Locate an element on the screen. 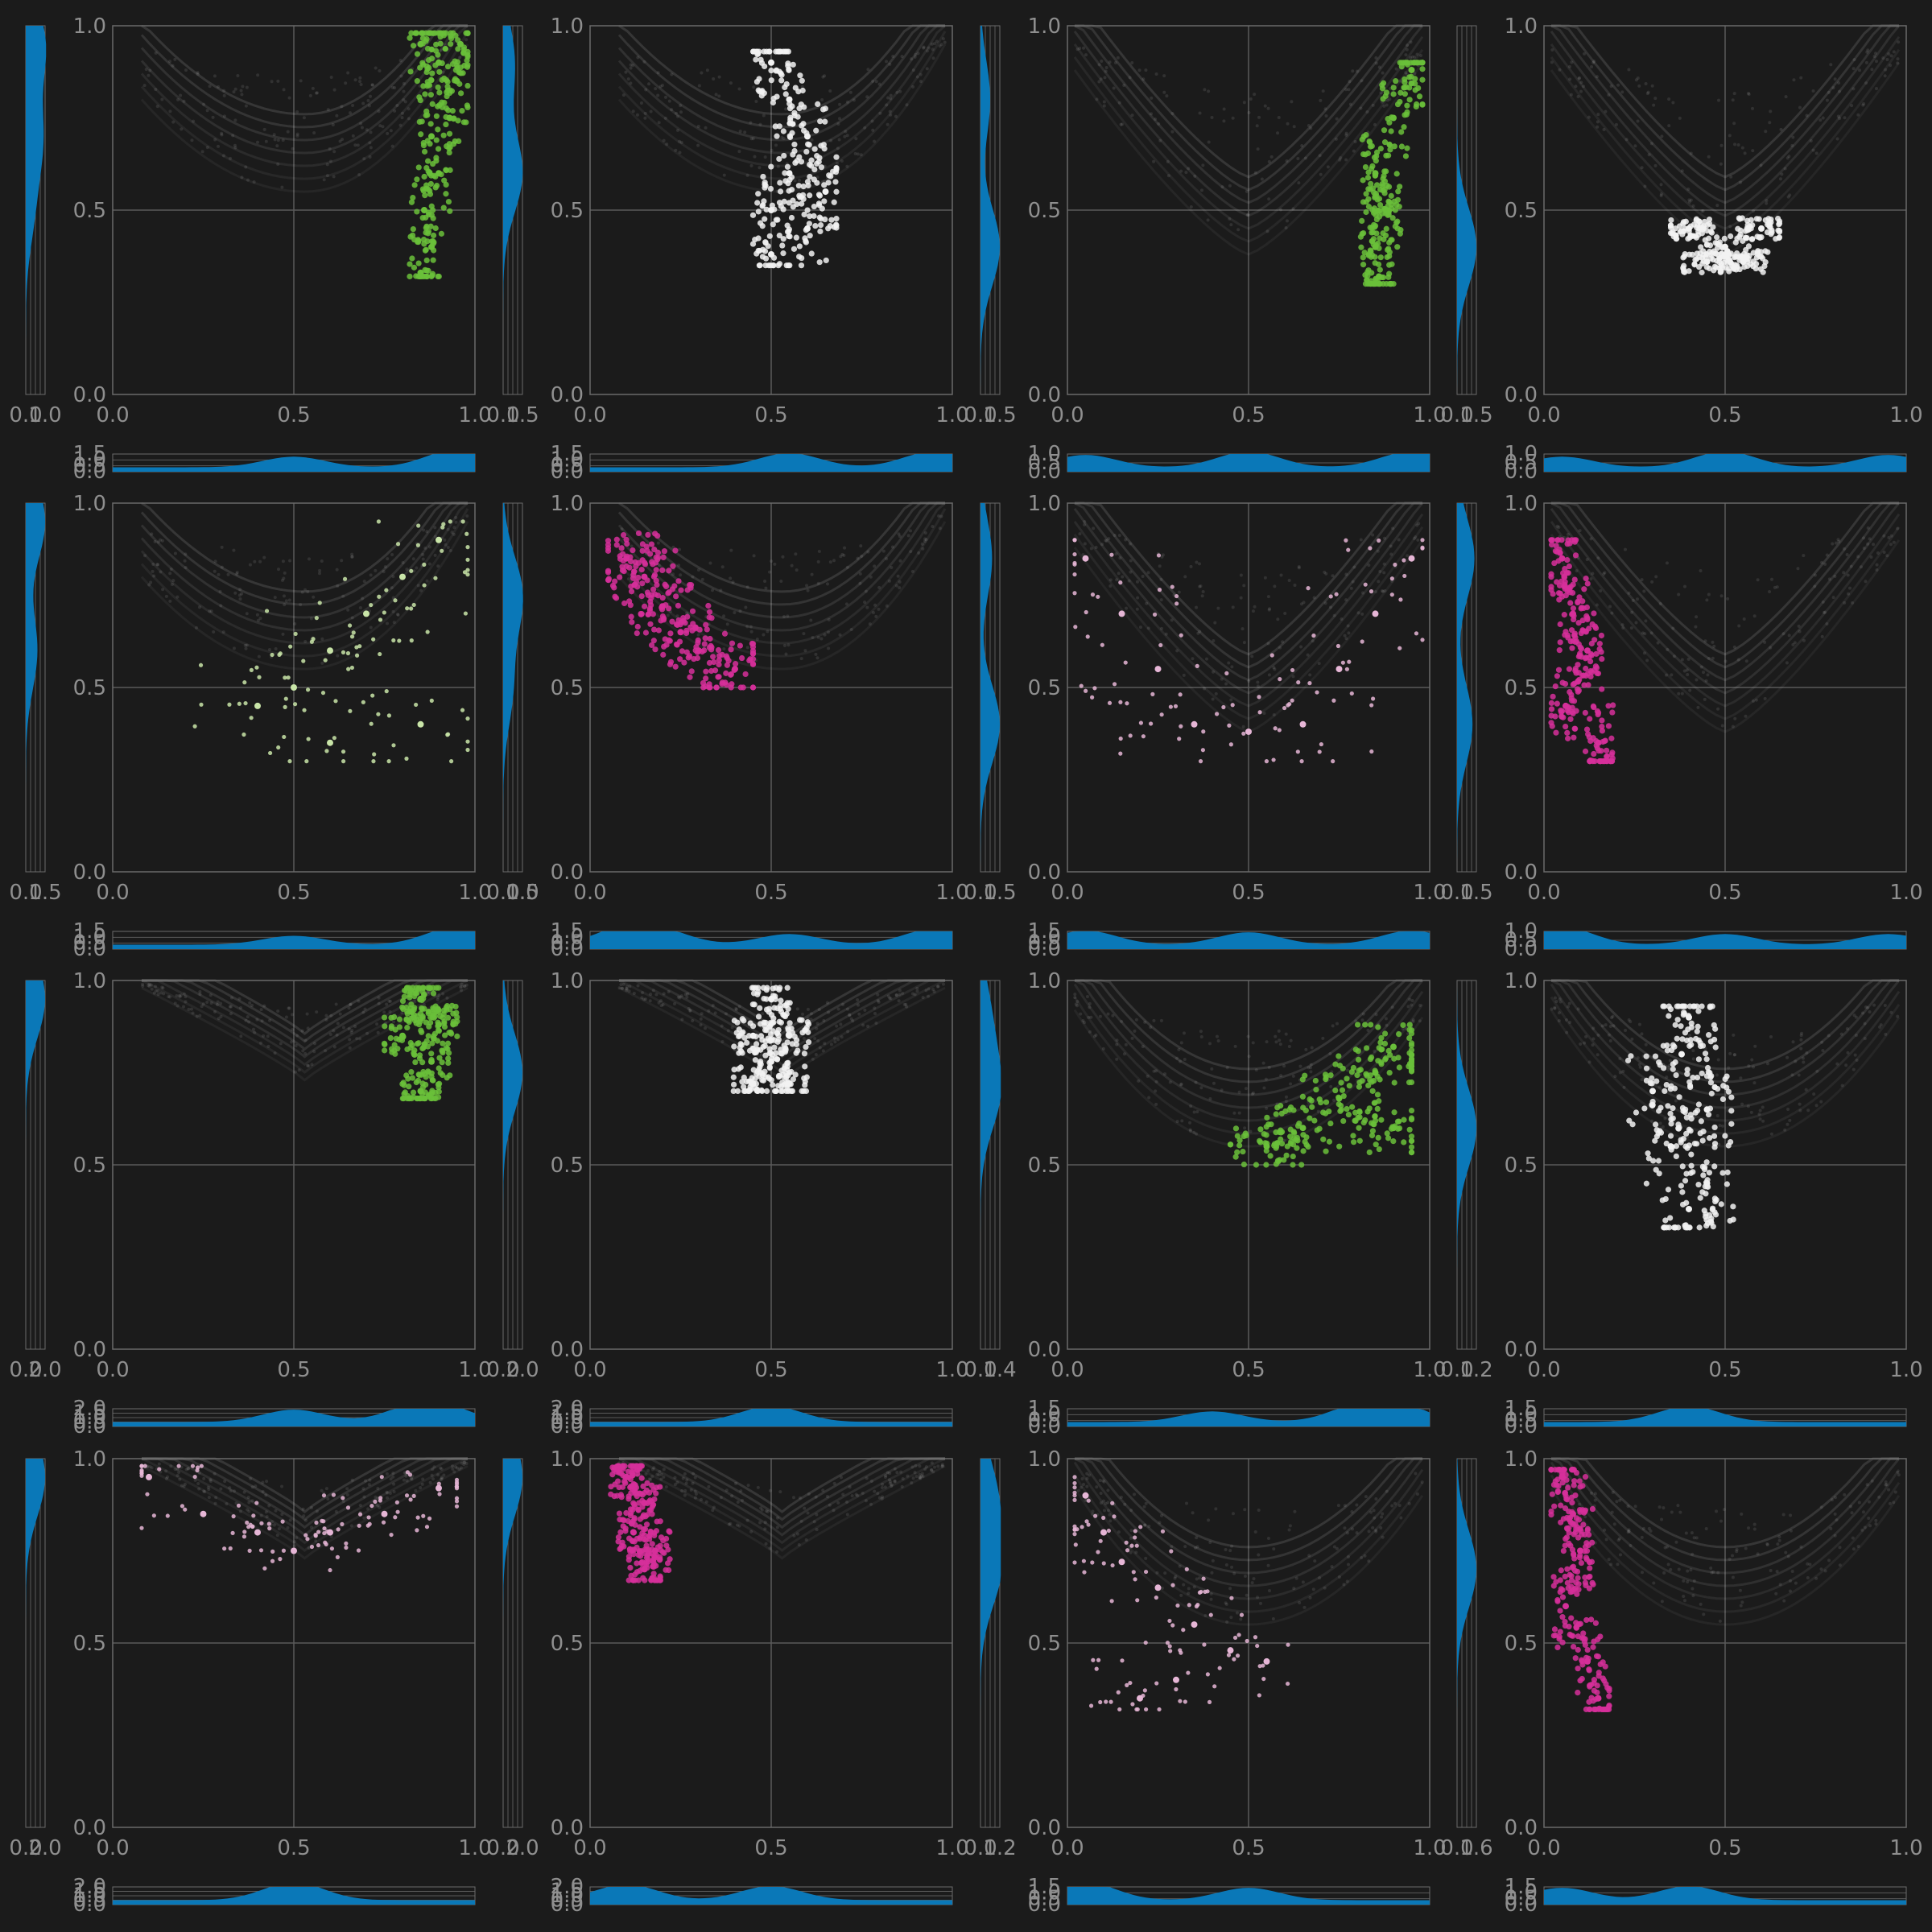  bottom-kde-tick-label: 0.5 is located at coordinates (1044, 463).